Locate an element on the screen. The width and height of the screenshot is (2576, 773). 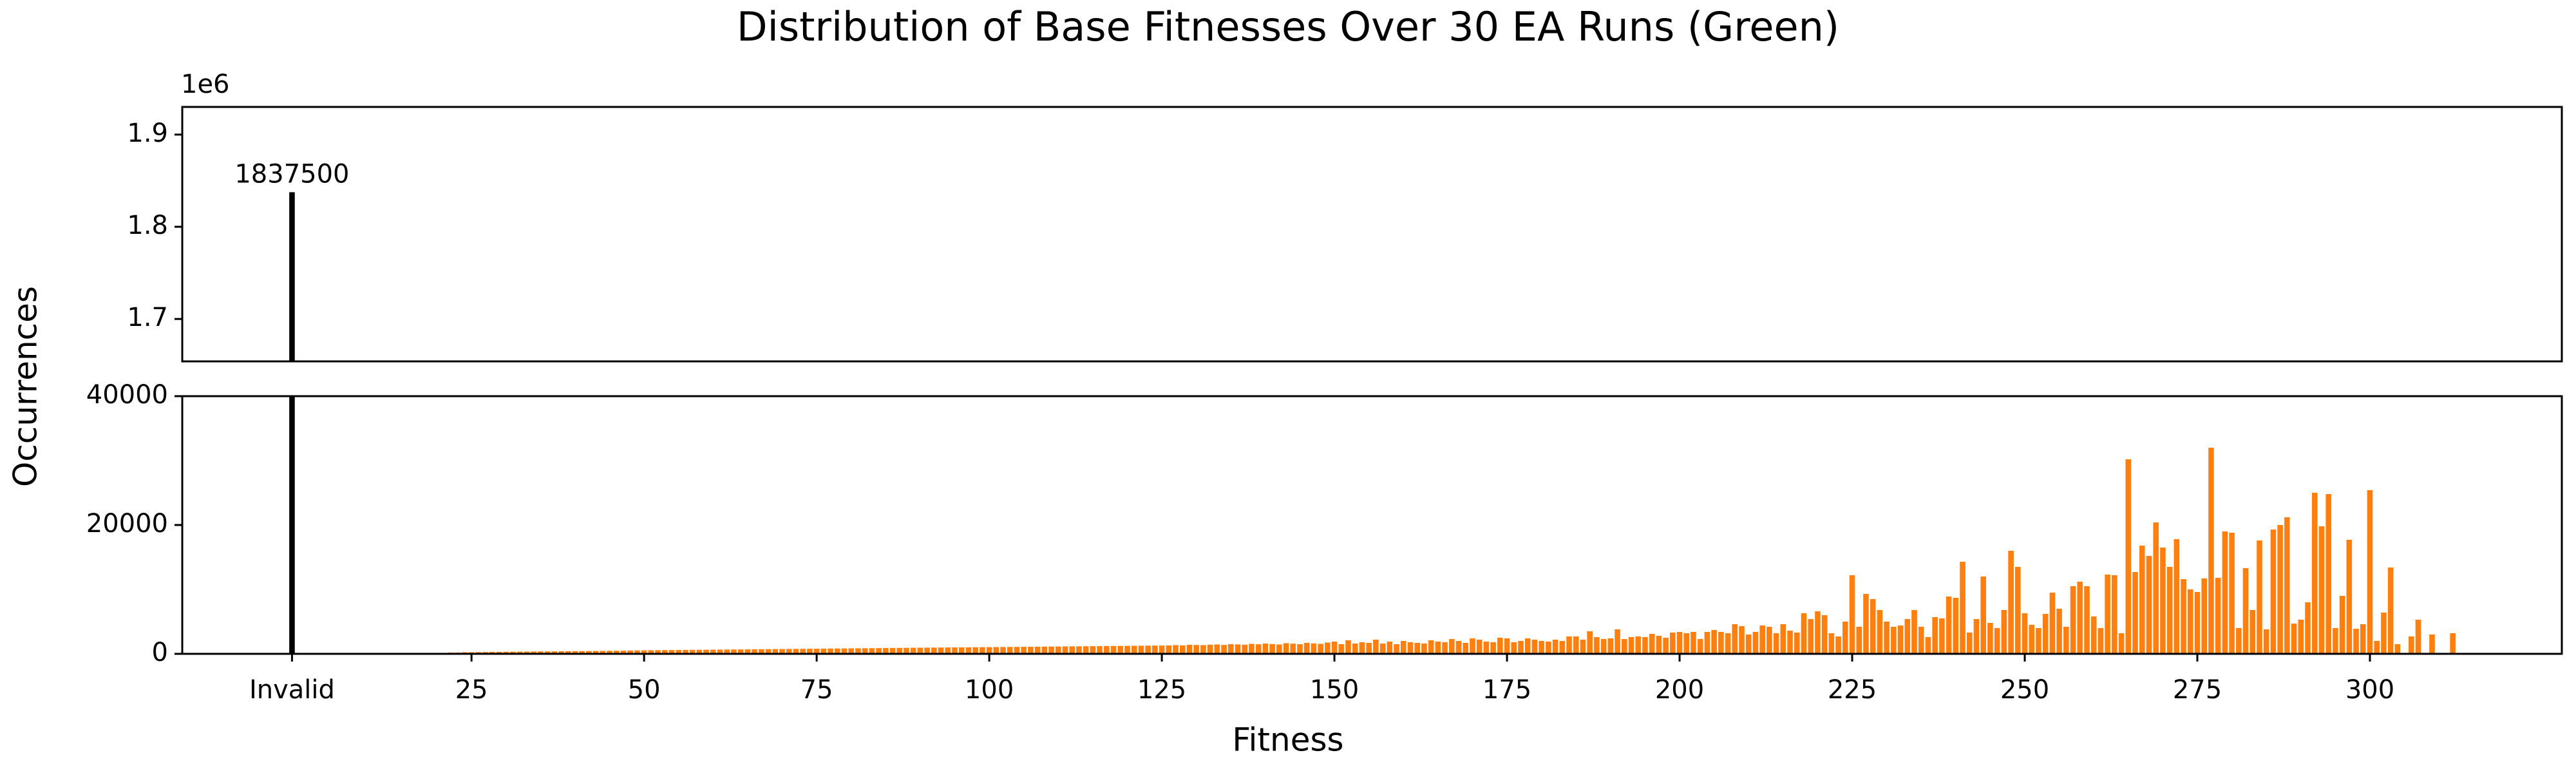
invalid-bar is located at coordinates (292, 276).